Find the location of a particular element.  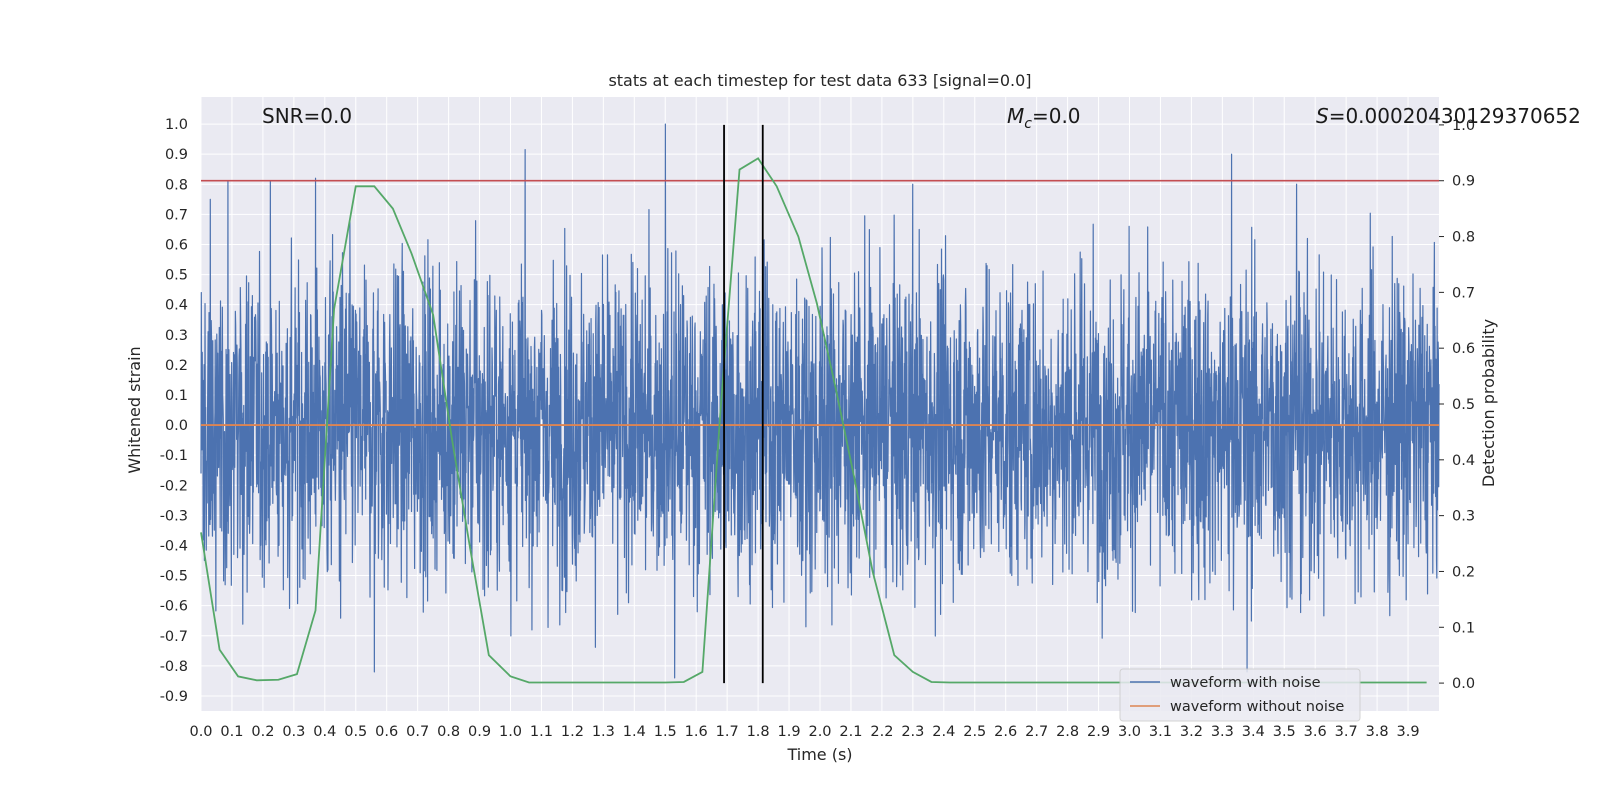

x-tick-label: 1.0 is located at coordinates (510, 732).